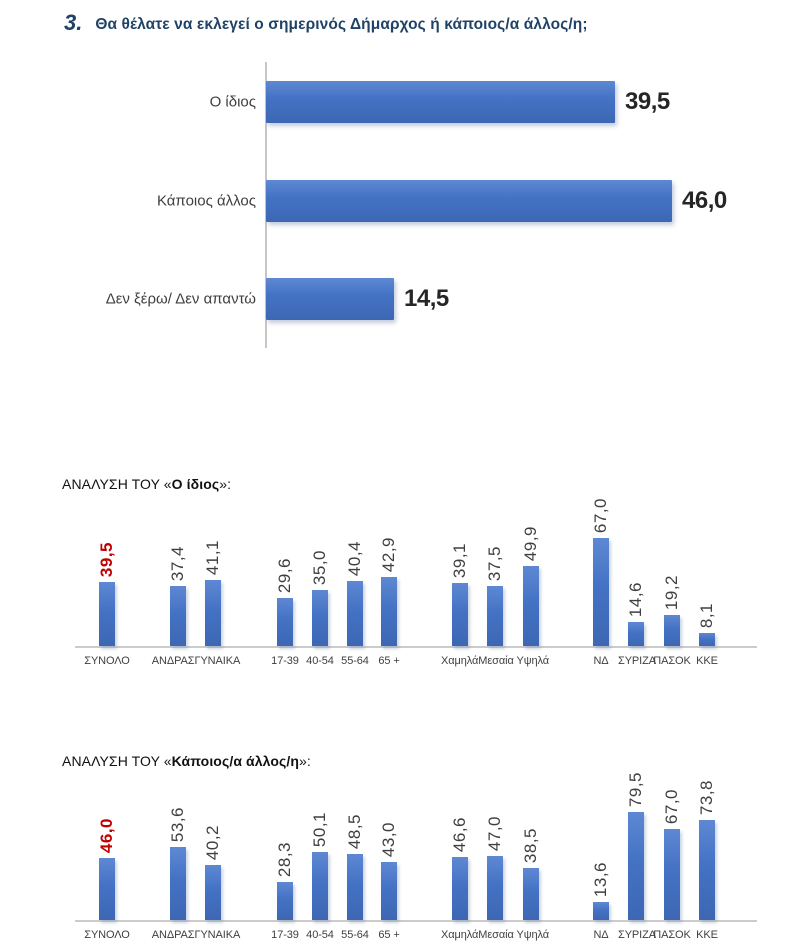 This screenshot has width=800, height=946. I want to click on category-label: Ο ίδιος, so click(232, 102).